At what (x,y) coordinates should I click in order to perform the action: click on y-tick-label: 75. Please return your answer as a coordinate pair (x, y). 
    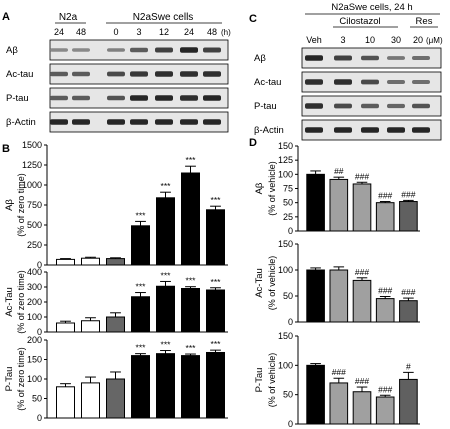
    Looking at the image, I should click on (288, 189).